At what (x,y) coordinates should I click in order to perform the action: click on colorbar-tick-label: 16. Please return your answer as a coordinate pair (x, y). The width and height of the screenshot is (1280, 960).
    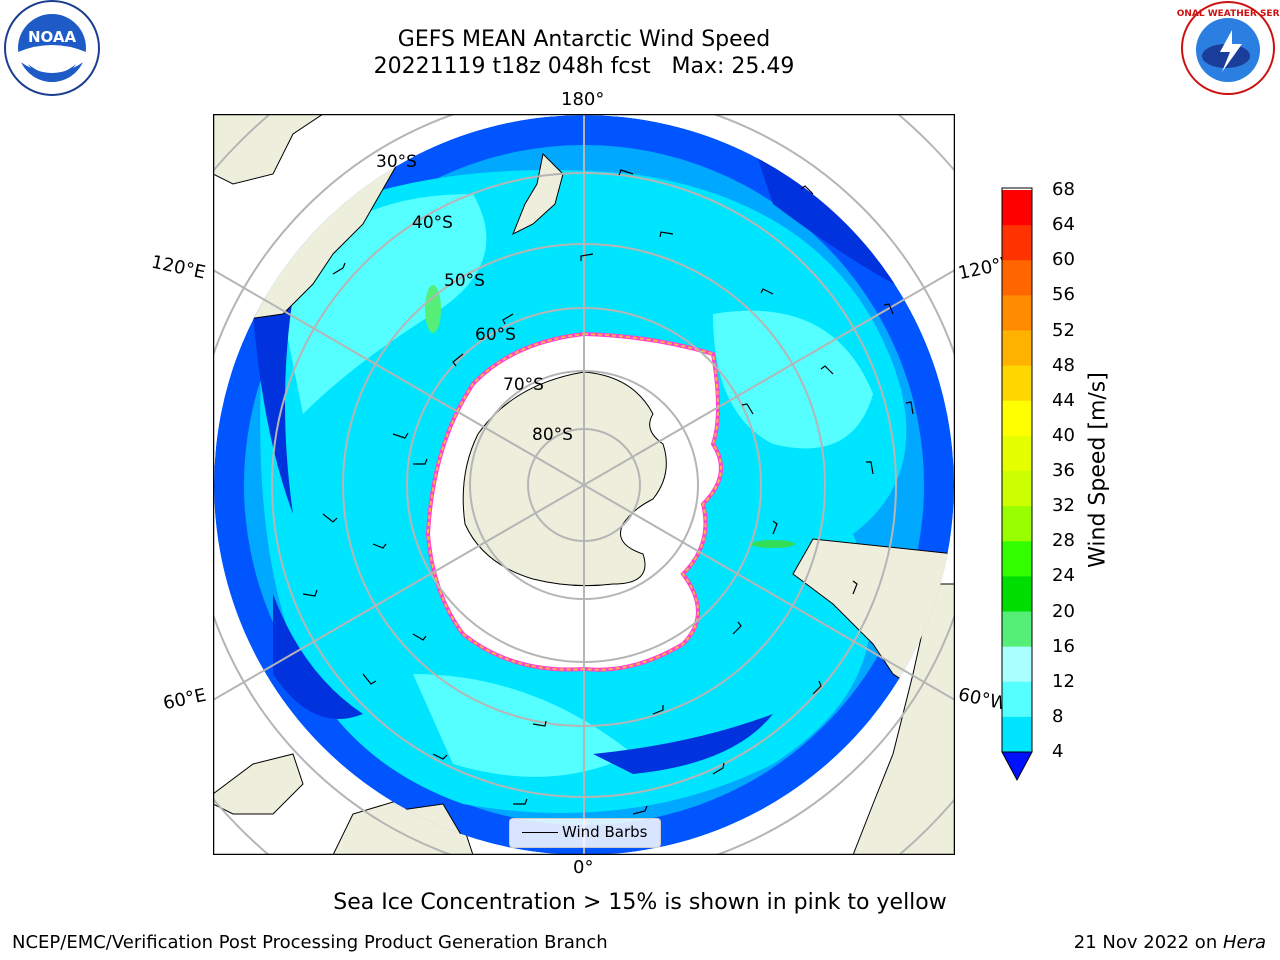
    Looking at the image, I should click on (1063, 646).